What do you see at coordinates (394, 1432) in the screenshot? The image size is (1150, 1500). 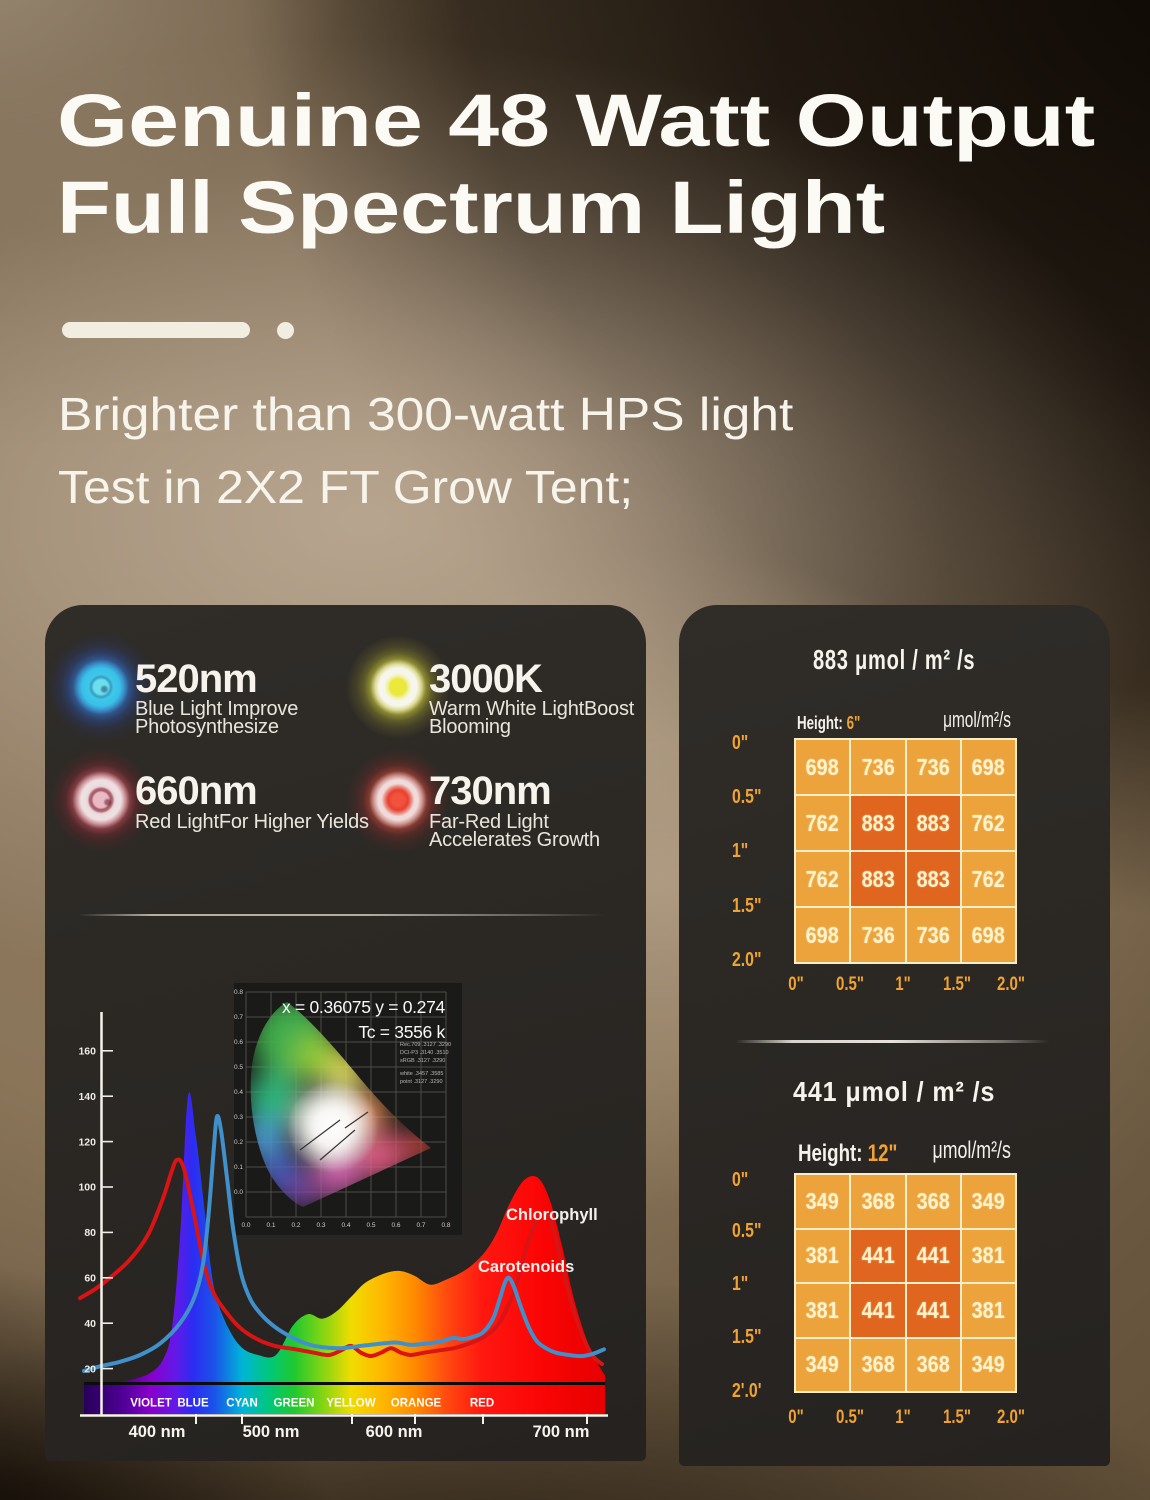 I see `svg-text: 600 nm` at bounding box center [394, 1432].